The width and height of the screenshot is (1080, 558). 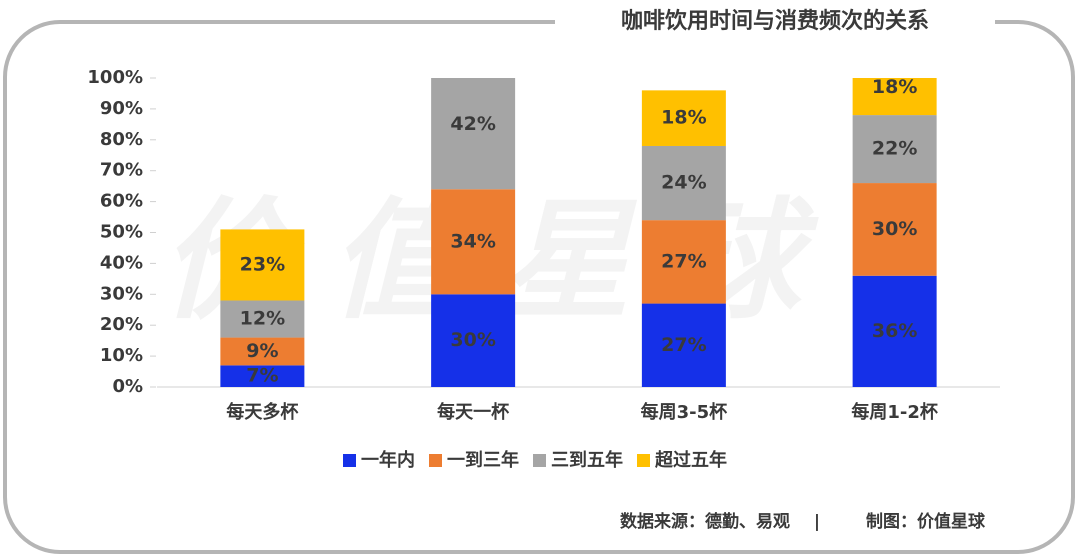 I want to click on y-tick-label: 40%, so click(x=121, y=262).